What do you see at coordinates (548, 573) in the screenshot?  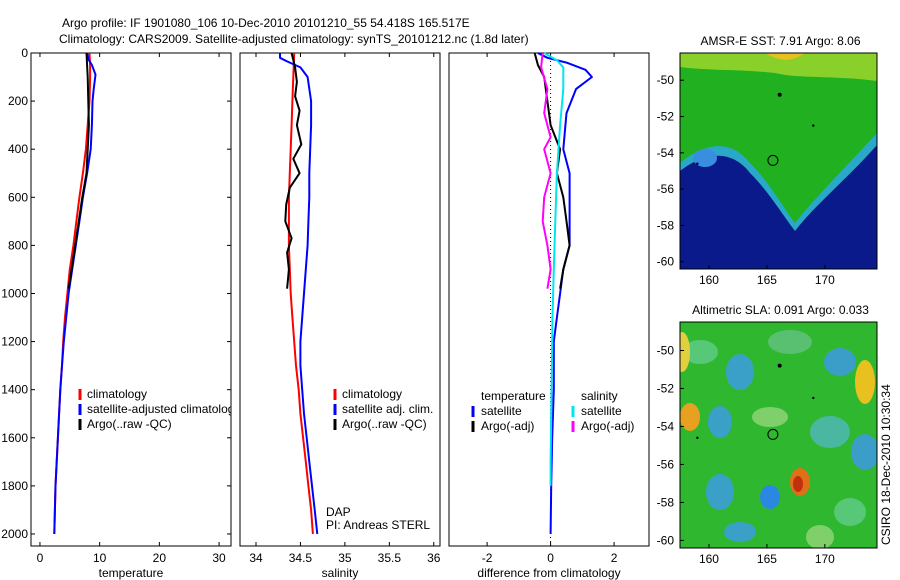 I see `difference-axis-label: difference from climatology` at bounding box center [548, 573].